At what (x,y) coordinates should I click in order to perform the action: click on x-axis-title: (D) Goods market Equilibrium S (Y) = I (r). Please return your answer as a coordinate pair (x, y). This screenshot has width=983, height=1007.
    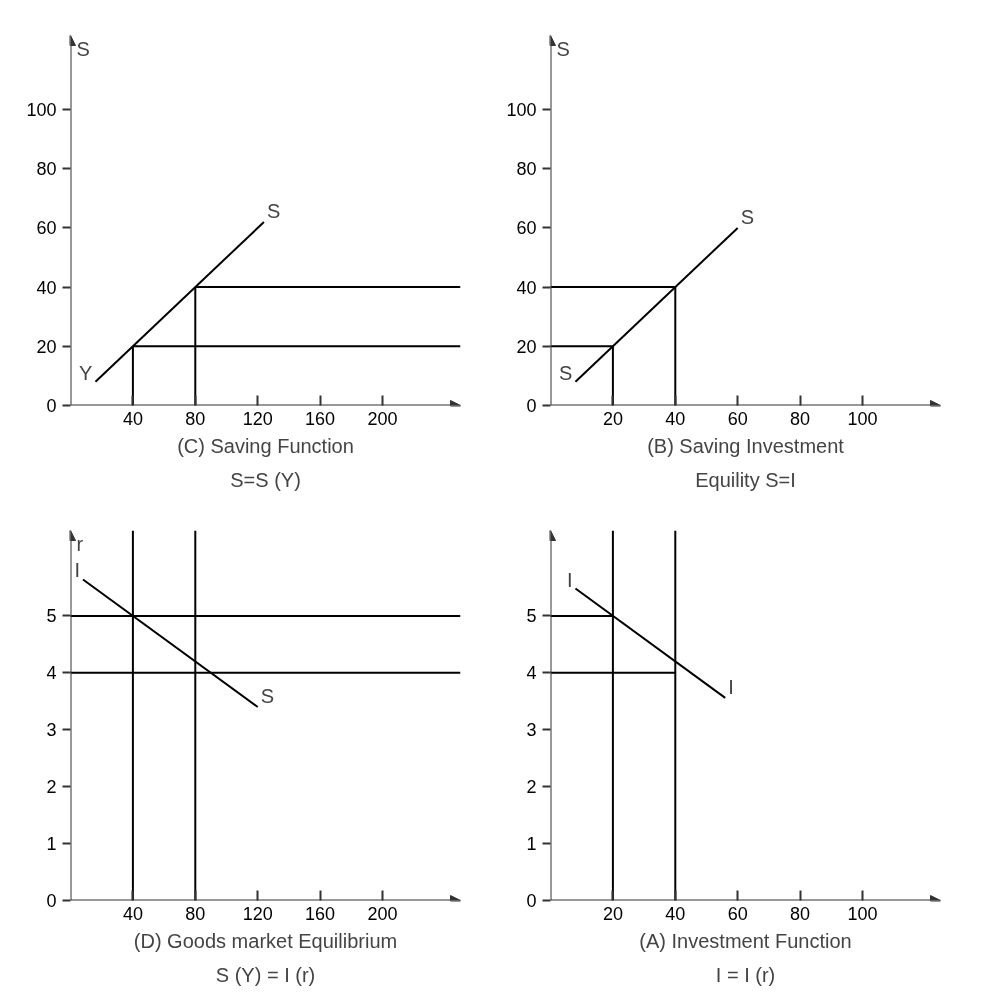
    Looking at the image, I should click on (265, 957).